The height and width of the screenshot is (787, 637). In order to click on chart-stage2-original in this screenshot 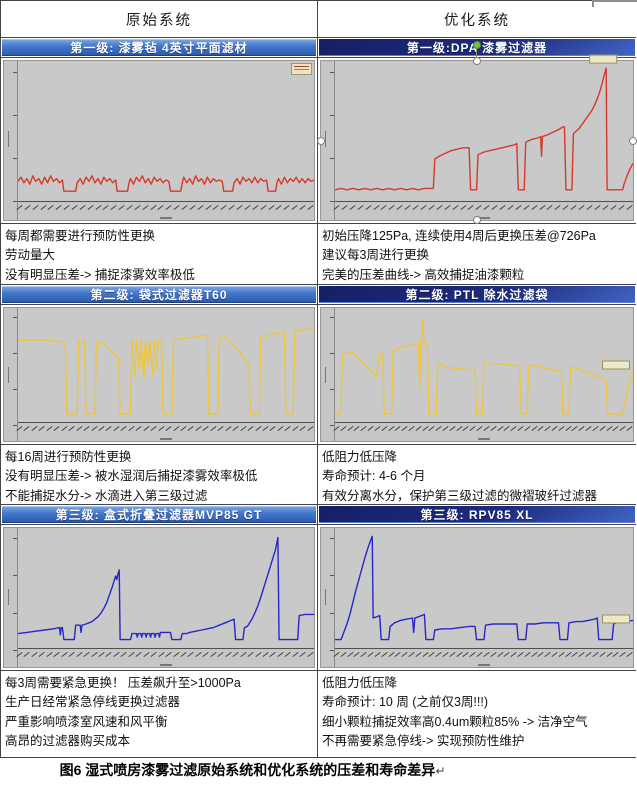, I will do `click(159, 374)`.